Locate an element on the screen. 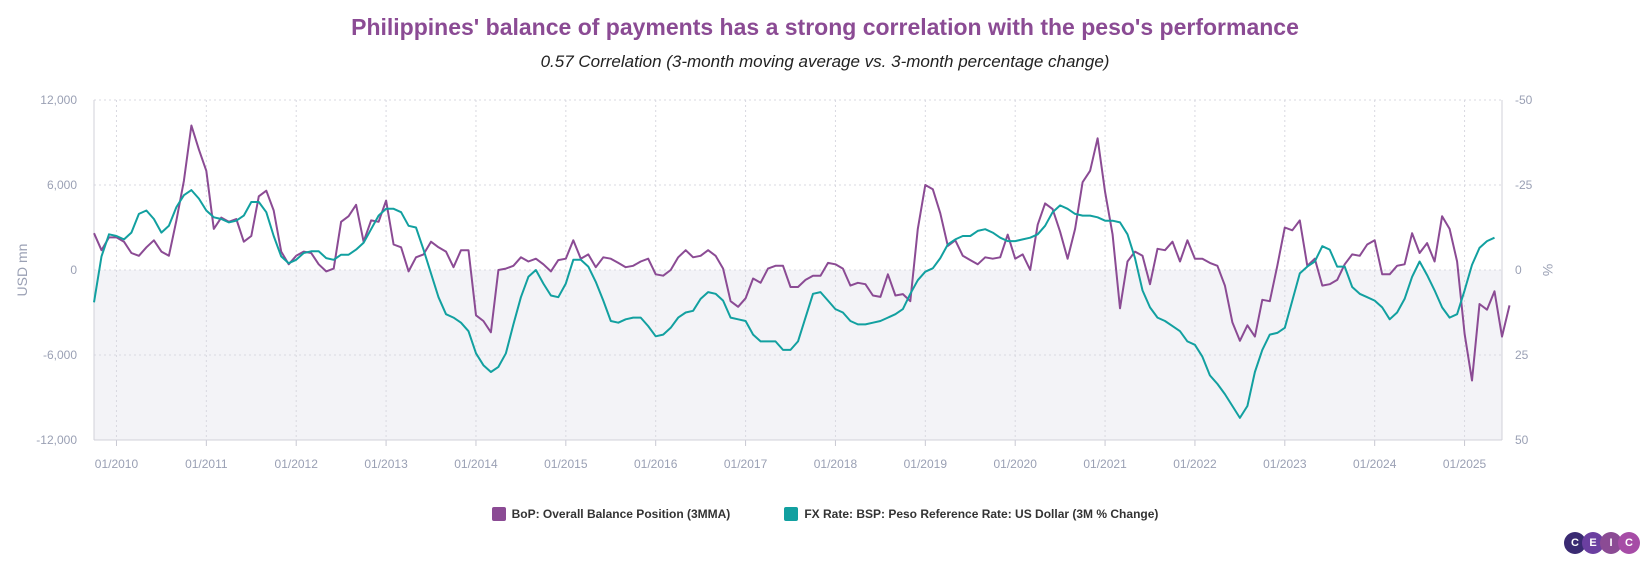 The height and width of the screenshot is (564, 1650). y-left-tick-label: -6,000 is located at coordinates (60, 355).